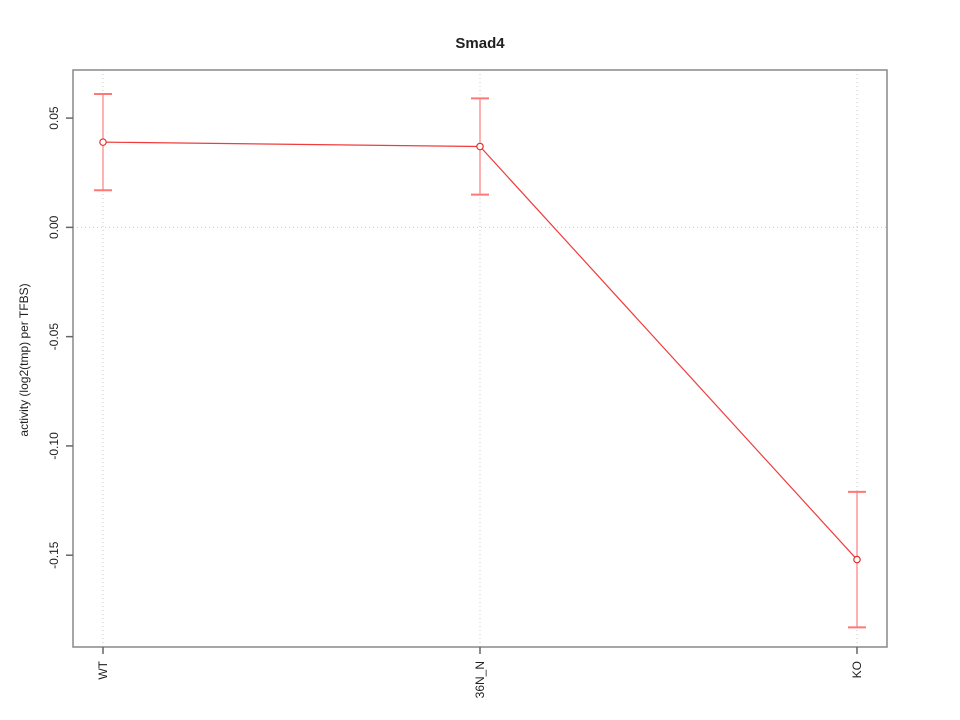 Image resolution: width=960 pixels, height=720 pixels. What do you see at coordinates (103, 669) in the screenshot?
I see `x-tick-label-WT: WT` at bounding box center [103, 669].